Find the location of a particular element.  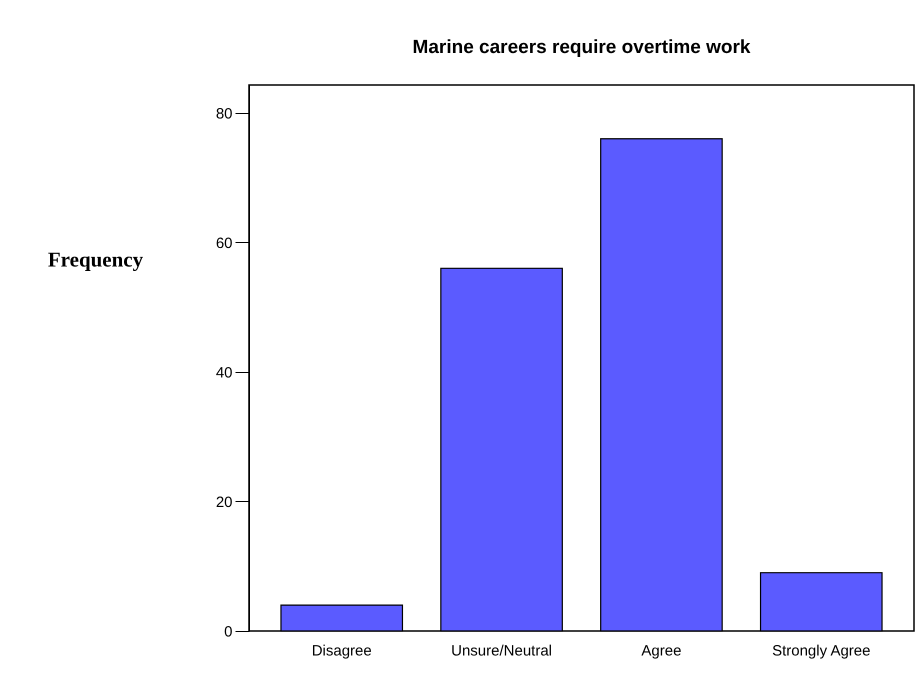

y-axis-title: Frequency is located at coordinates (96, 260).